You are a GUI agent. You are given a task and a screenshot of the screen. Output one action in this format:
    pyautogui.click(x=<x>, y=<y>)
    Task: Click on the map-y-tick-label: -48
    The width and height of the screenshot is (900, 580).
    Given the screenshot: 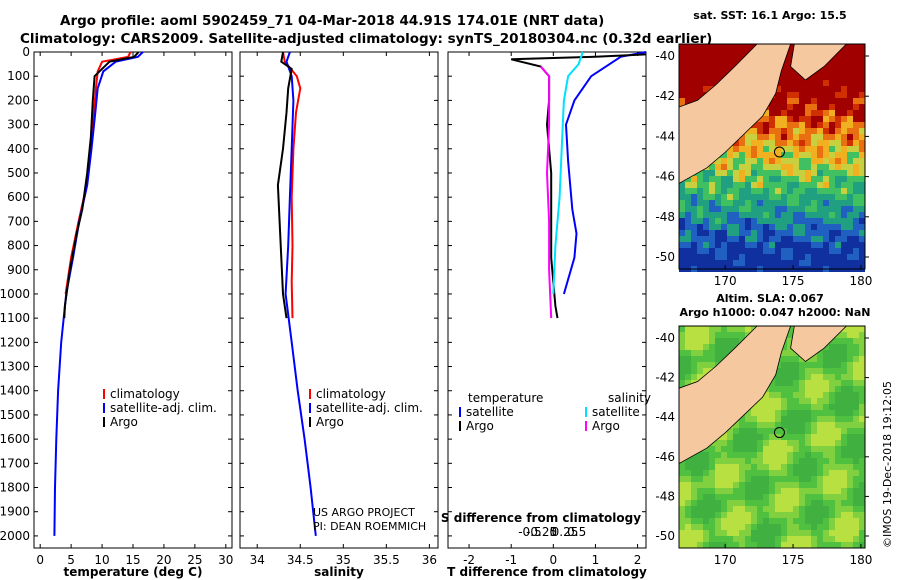 What is the action you would take?
    pyautogui.click(x=665, y=217)
    